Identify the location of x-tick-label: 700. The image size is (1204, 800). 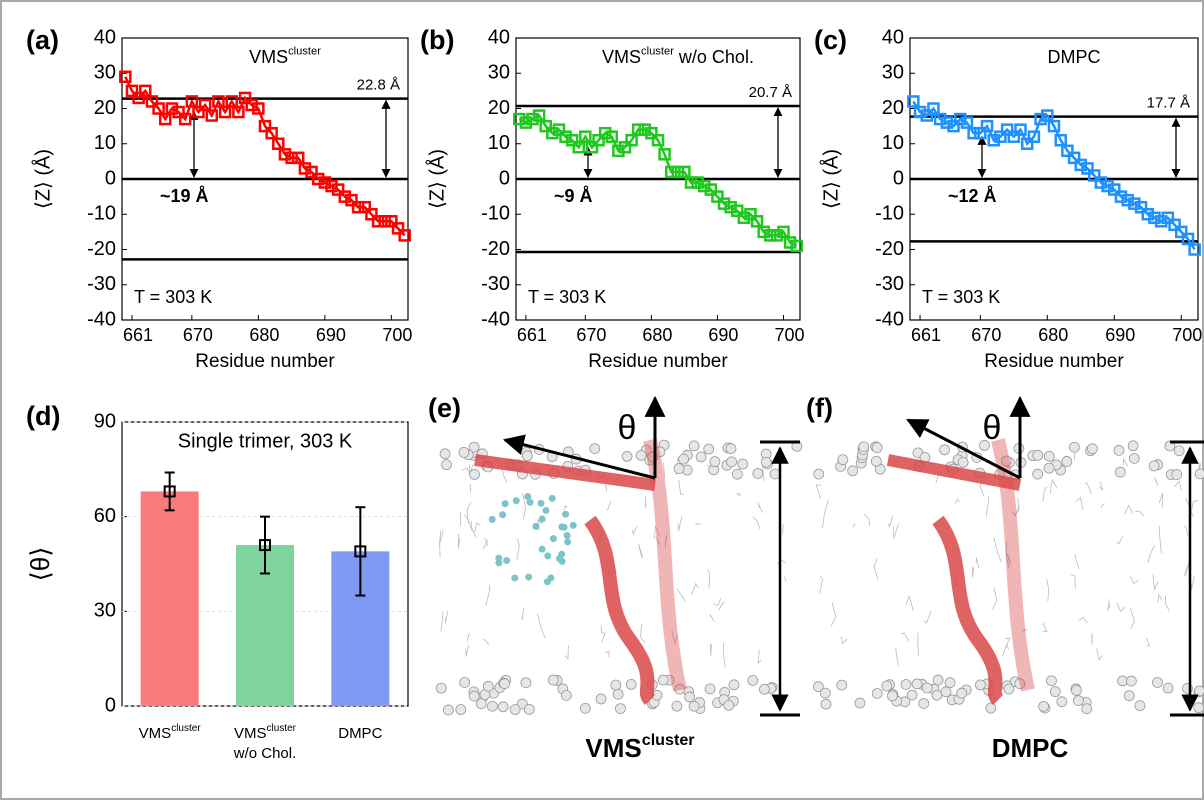
(397, 335).